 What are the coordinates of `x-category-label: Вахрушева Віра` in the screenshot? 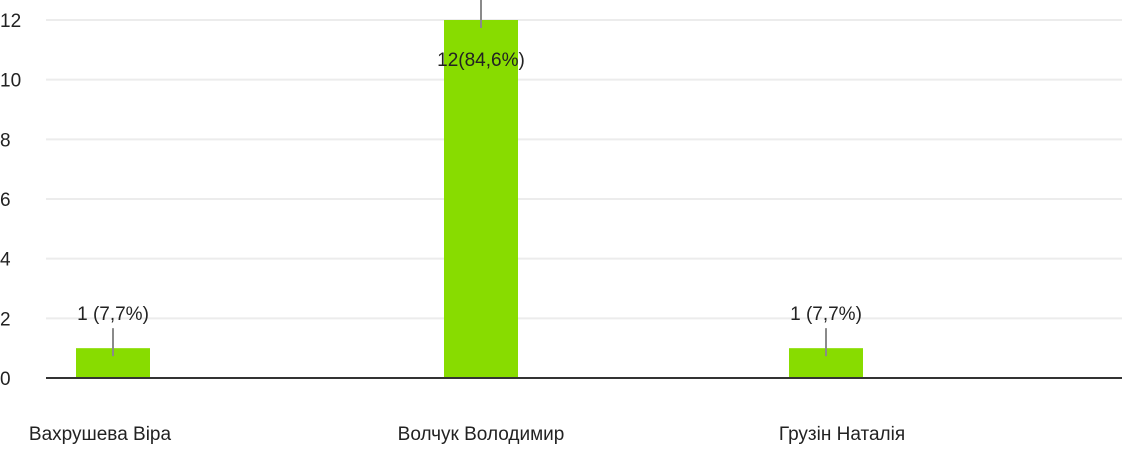 It's located at (100, 434).